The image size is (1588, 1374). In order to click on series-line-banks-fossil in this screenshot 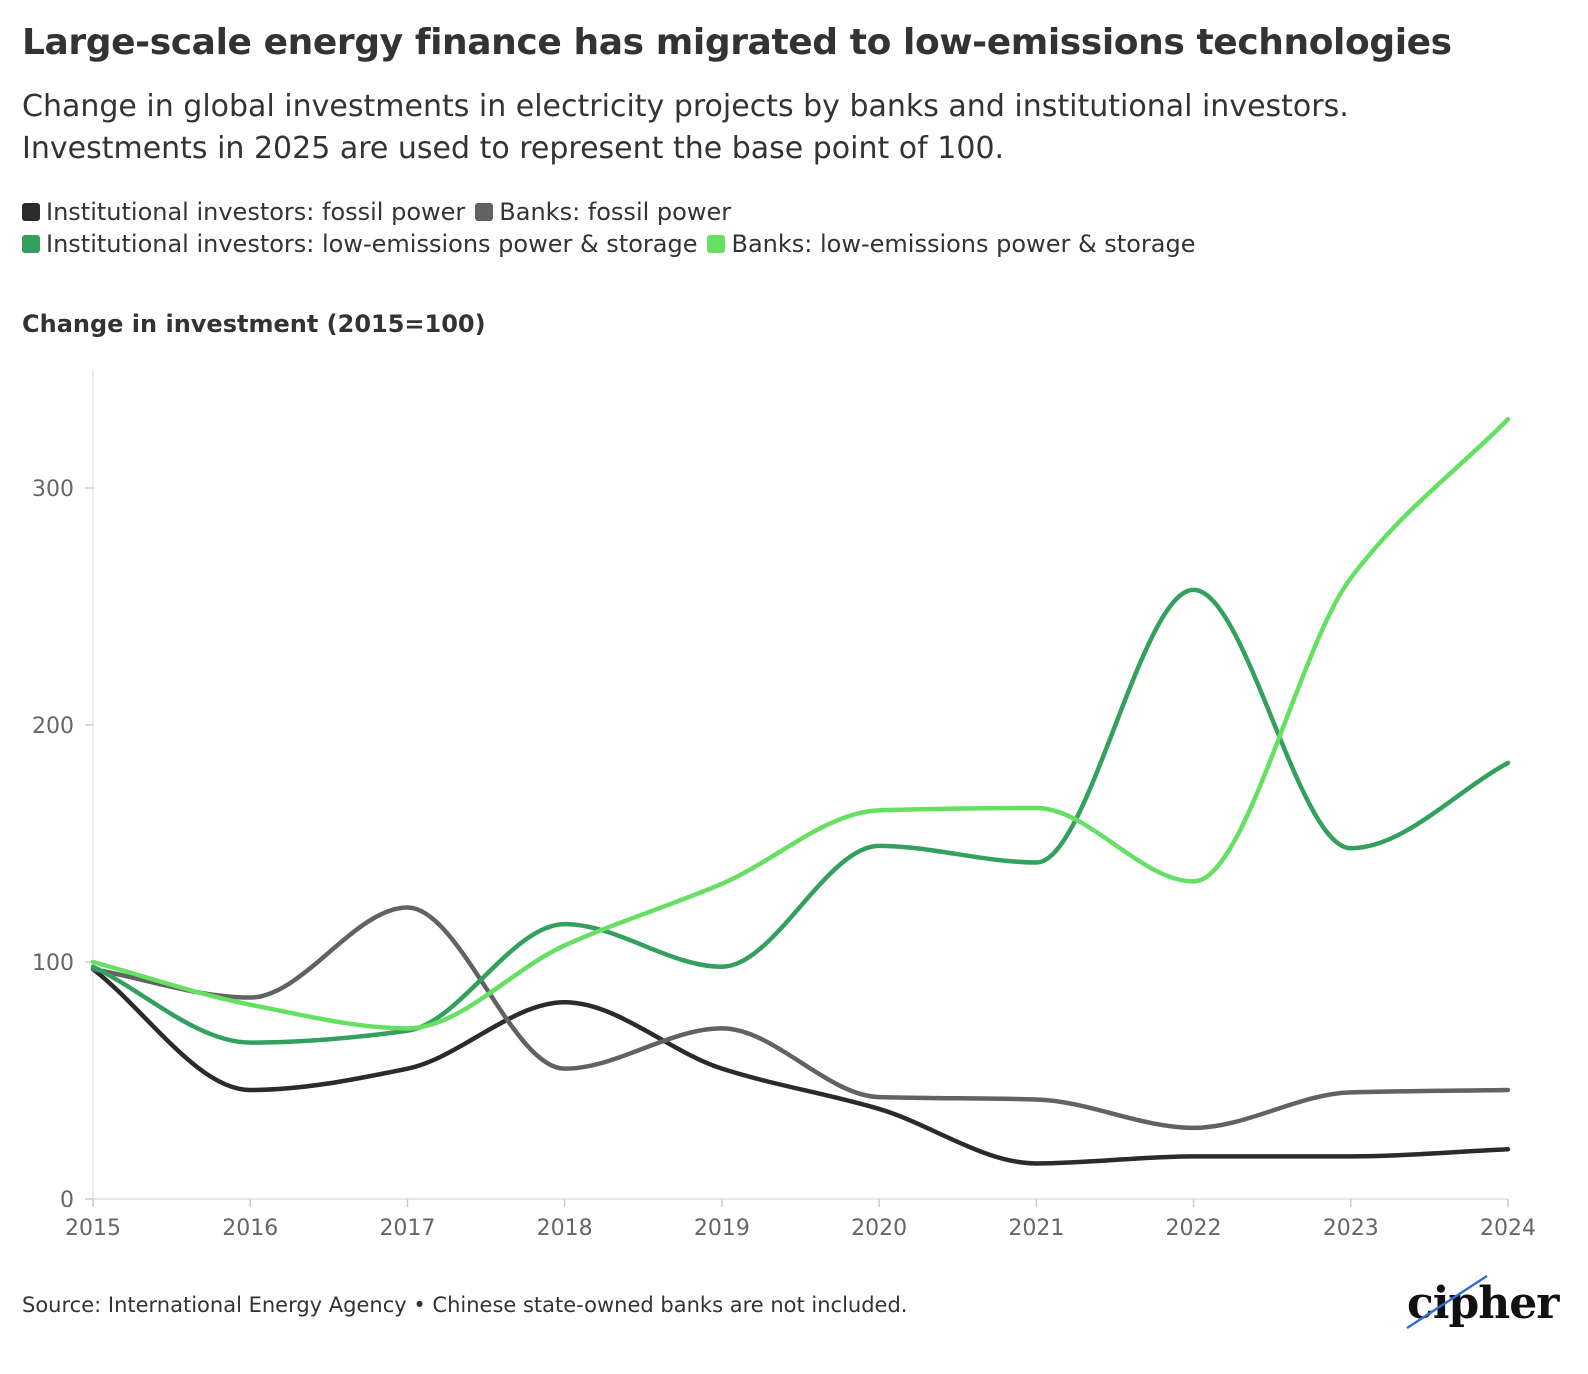, I will do `click(800, 1018)`.